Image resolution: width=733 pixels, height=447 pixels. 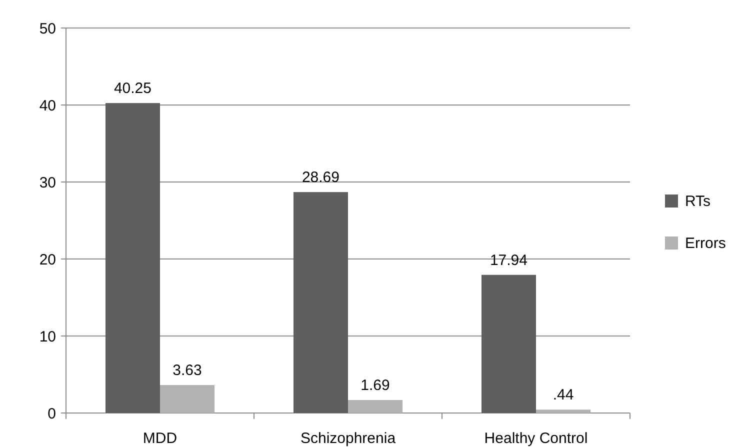 I want to click on x-tick-label: Schizophrenia, so click(x=348, y=438).